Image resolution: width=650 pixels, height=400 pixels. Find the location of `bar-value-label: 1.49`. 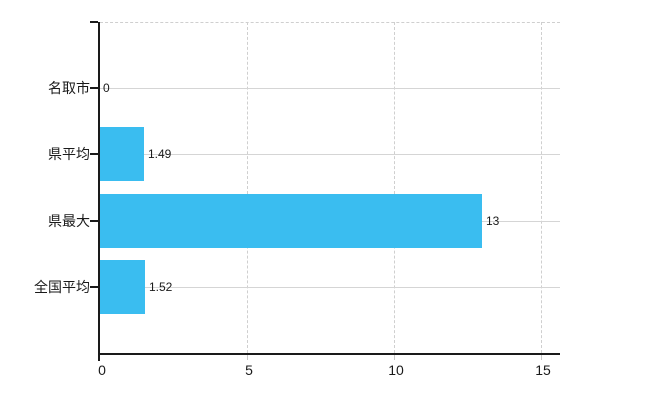

bar-value-label: 1.49 is located at coordinates (160, 154).